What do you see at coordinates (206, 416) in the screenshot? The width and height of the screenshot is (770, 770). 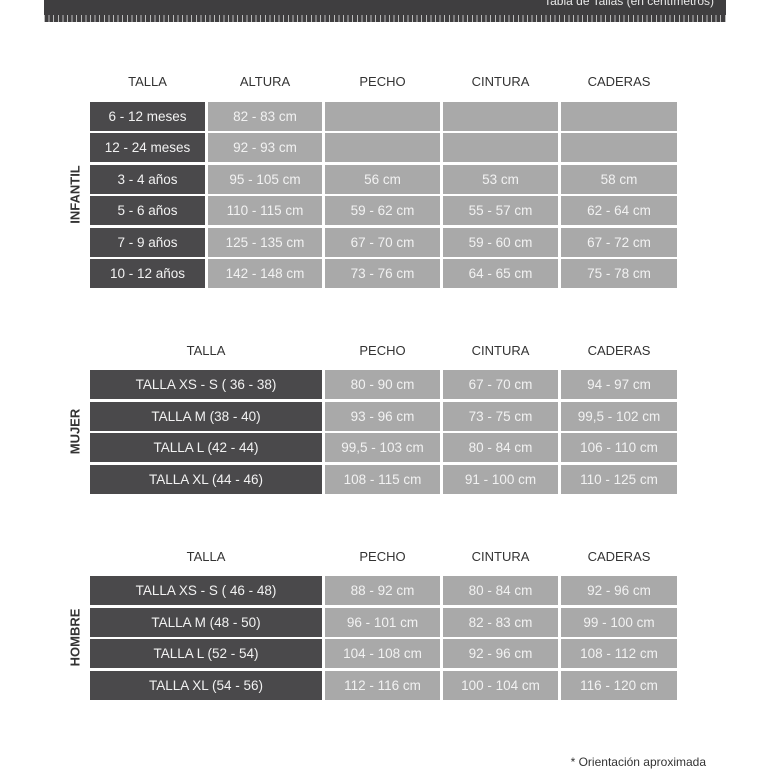 I see `mujer-size-cell: TALLA M (38 - 40)` at bounding box center [206, 416].